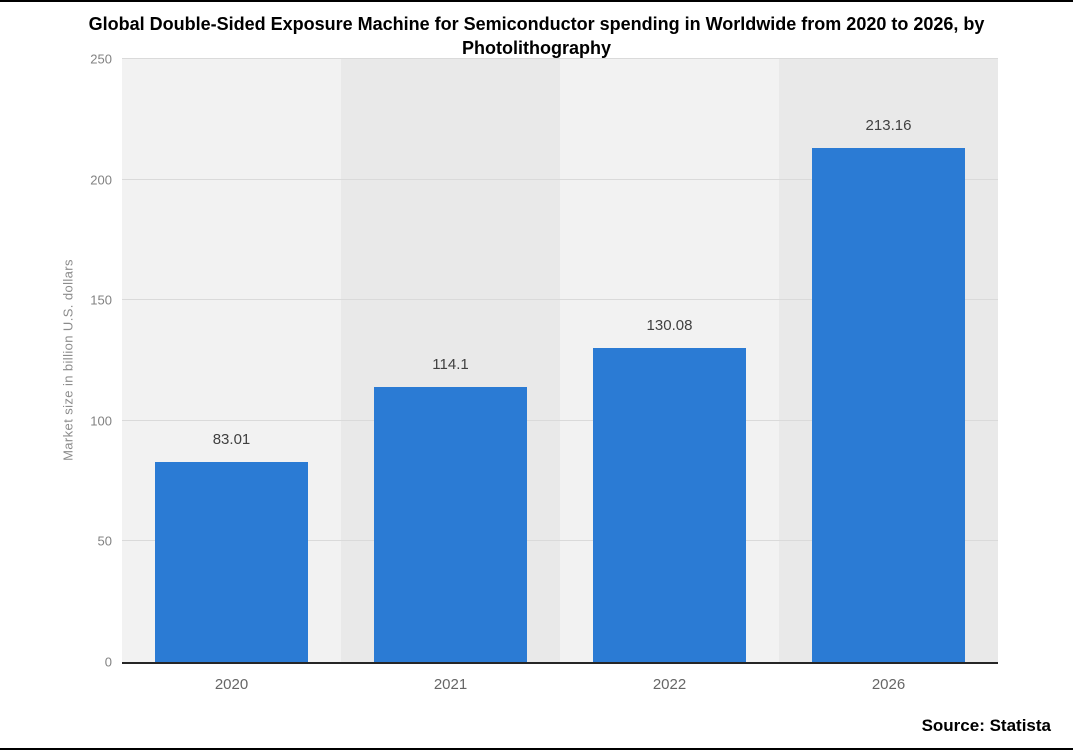  I want to click on value-label: 213.16, so click(888, 125).